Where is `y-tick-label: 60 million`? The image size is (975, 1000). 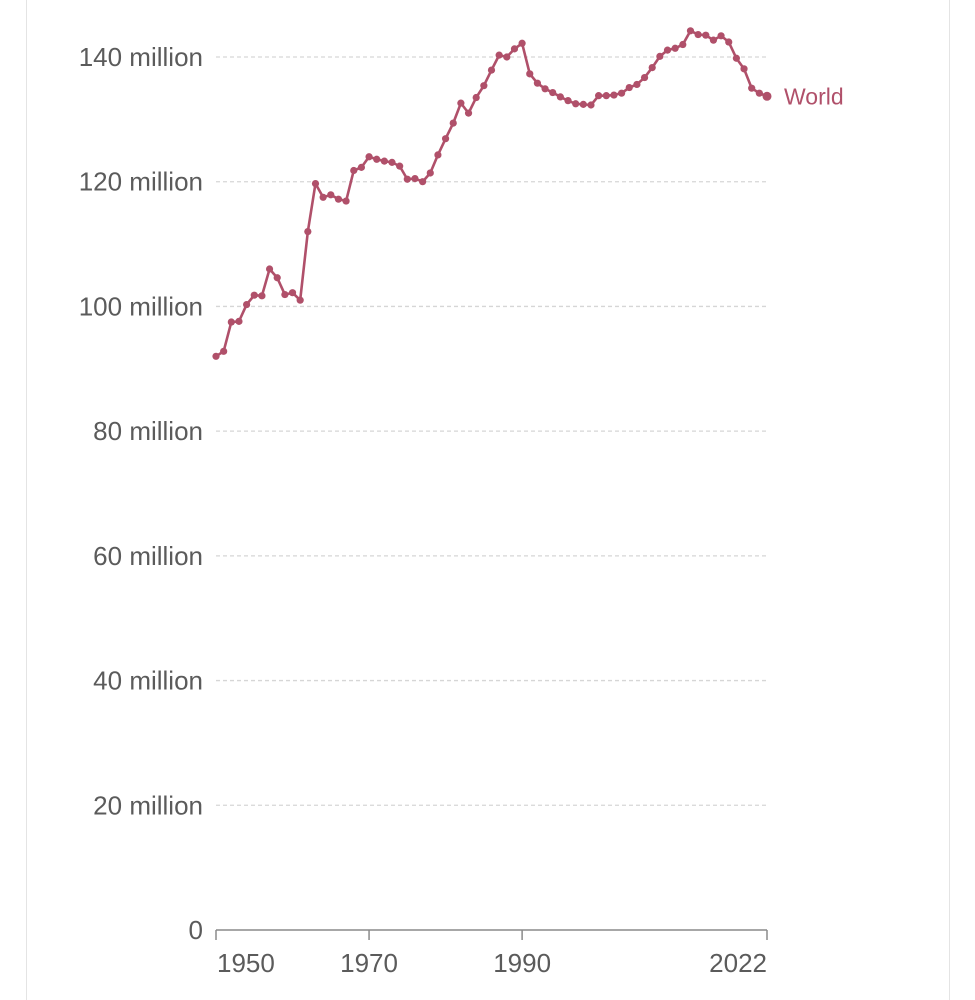
y-tick-label: 60 million is located at coordinates (148, 556).